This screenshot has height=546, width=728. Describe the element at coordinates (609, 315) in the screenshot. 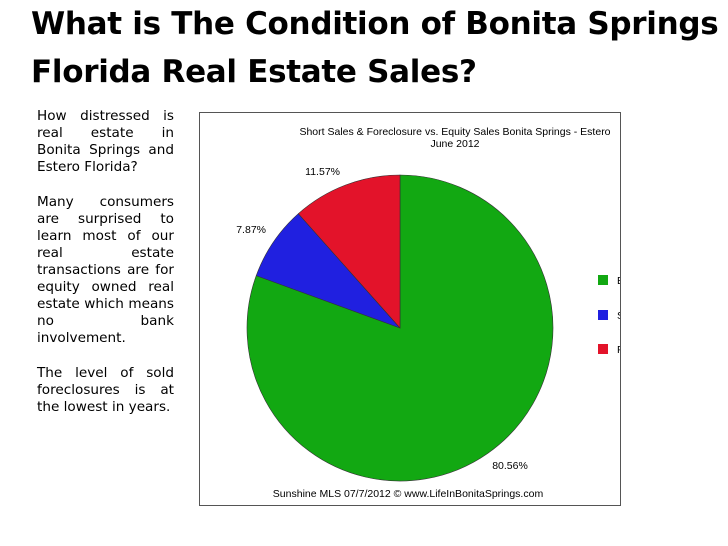

I see `chart-legend: Equity Sales Short Sale Foreclosure` at that location.